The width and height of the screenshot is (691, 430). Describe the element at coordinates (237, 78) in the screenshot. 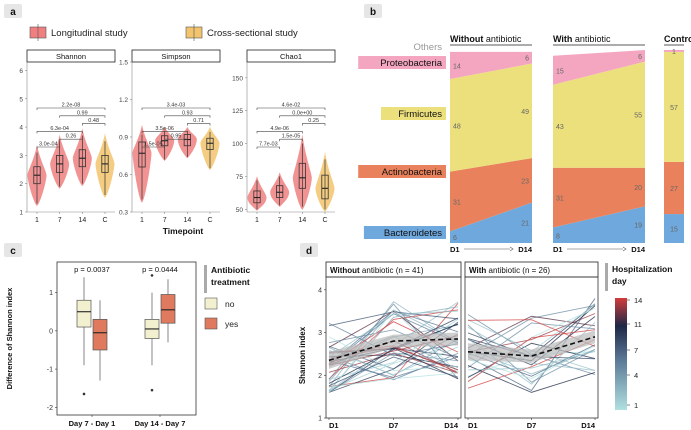

I see `y-tick-label: 150` at that location.